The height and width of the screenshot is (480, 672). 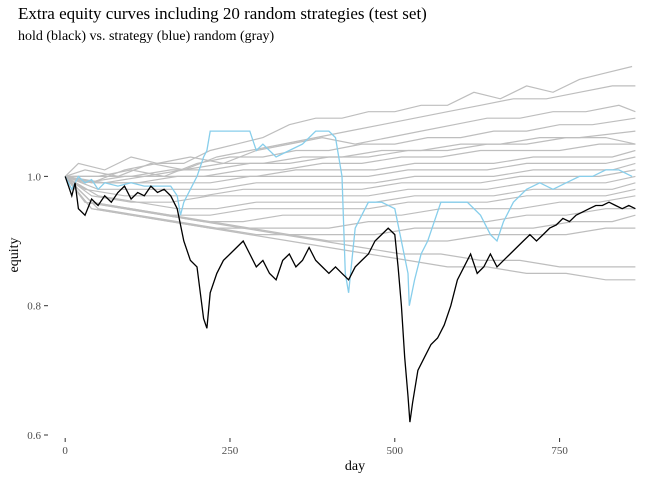 I want to click on y-tick-label-0.6: 0.6, so click(x=34, y=436).